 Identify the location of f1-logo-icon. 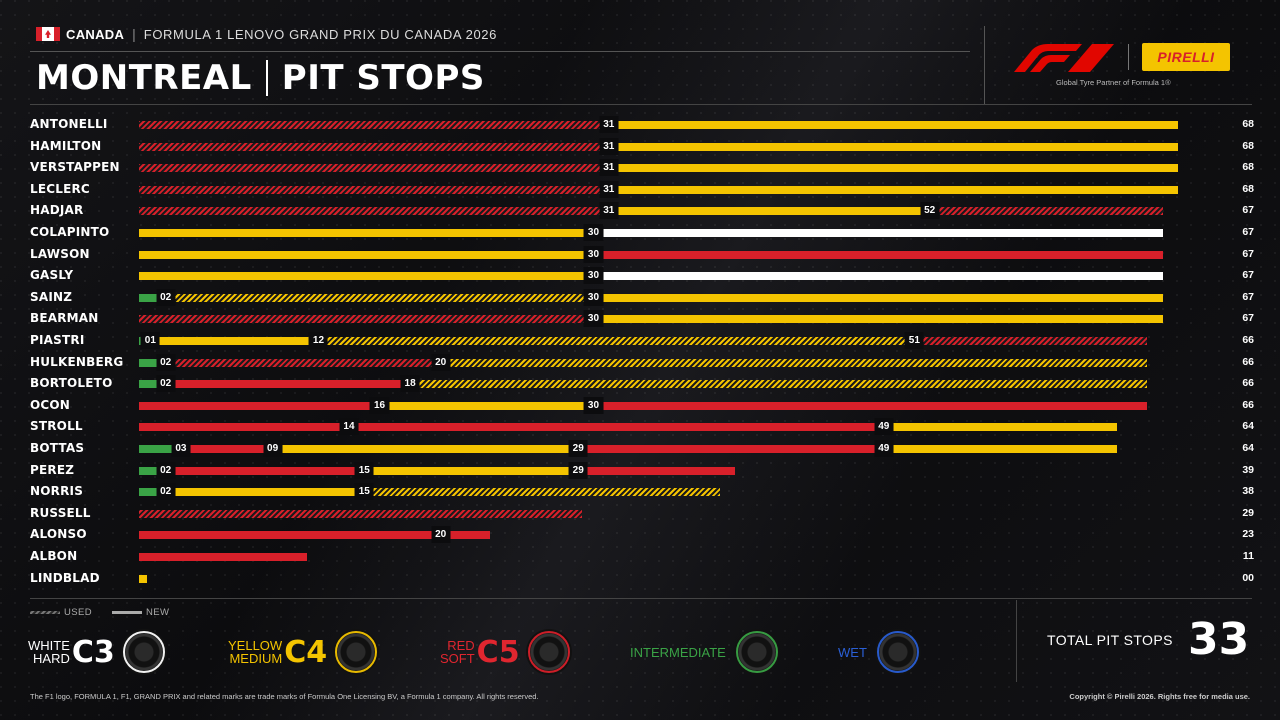
(1064, 58).